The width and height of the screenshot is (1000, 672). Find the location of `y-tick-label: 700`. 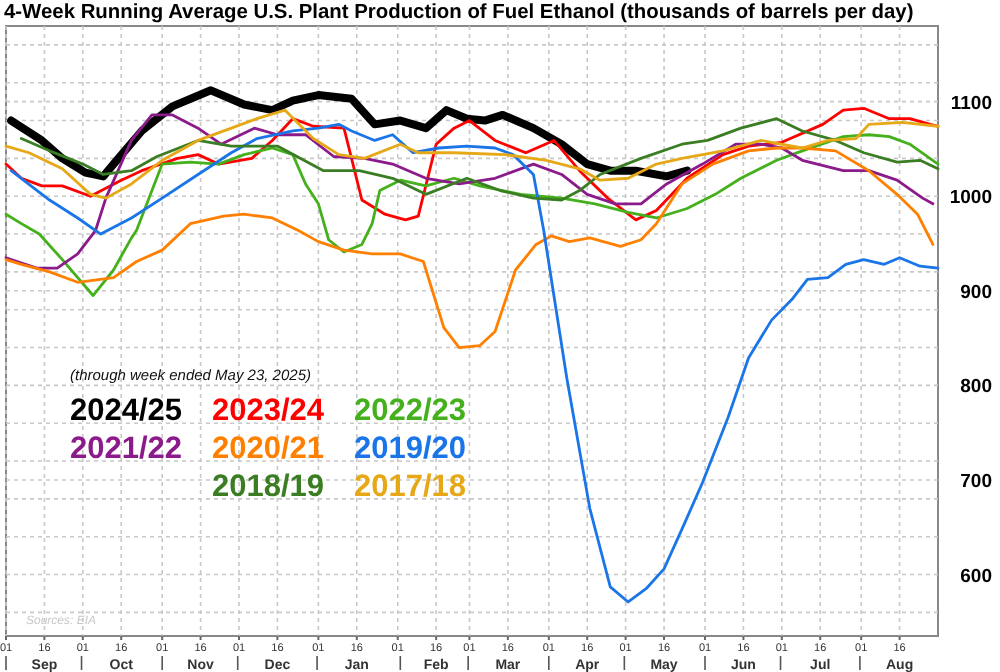

y-tick-label: 700 is located at coordinates (976, 481).